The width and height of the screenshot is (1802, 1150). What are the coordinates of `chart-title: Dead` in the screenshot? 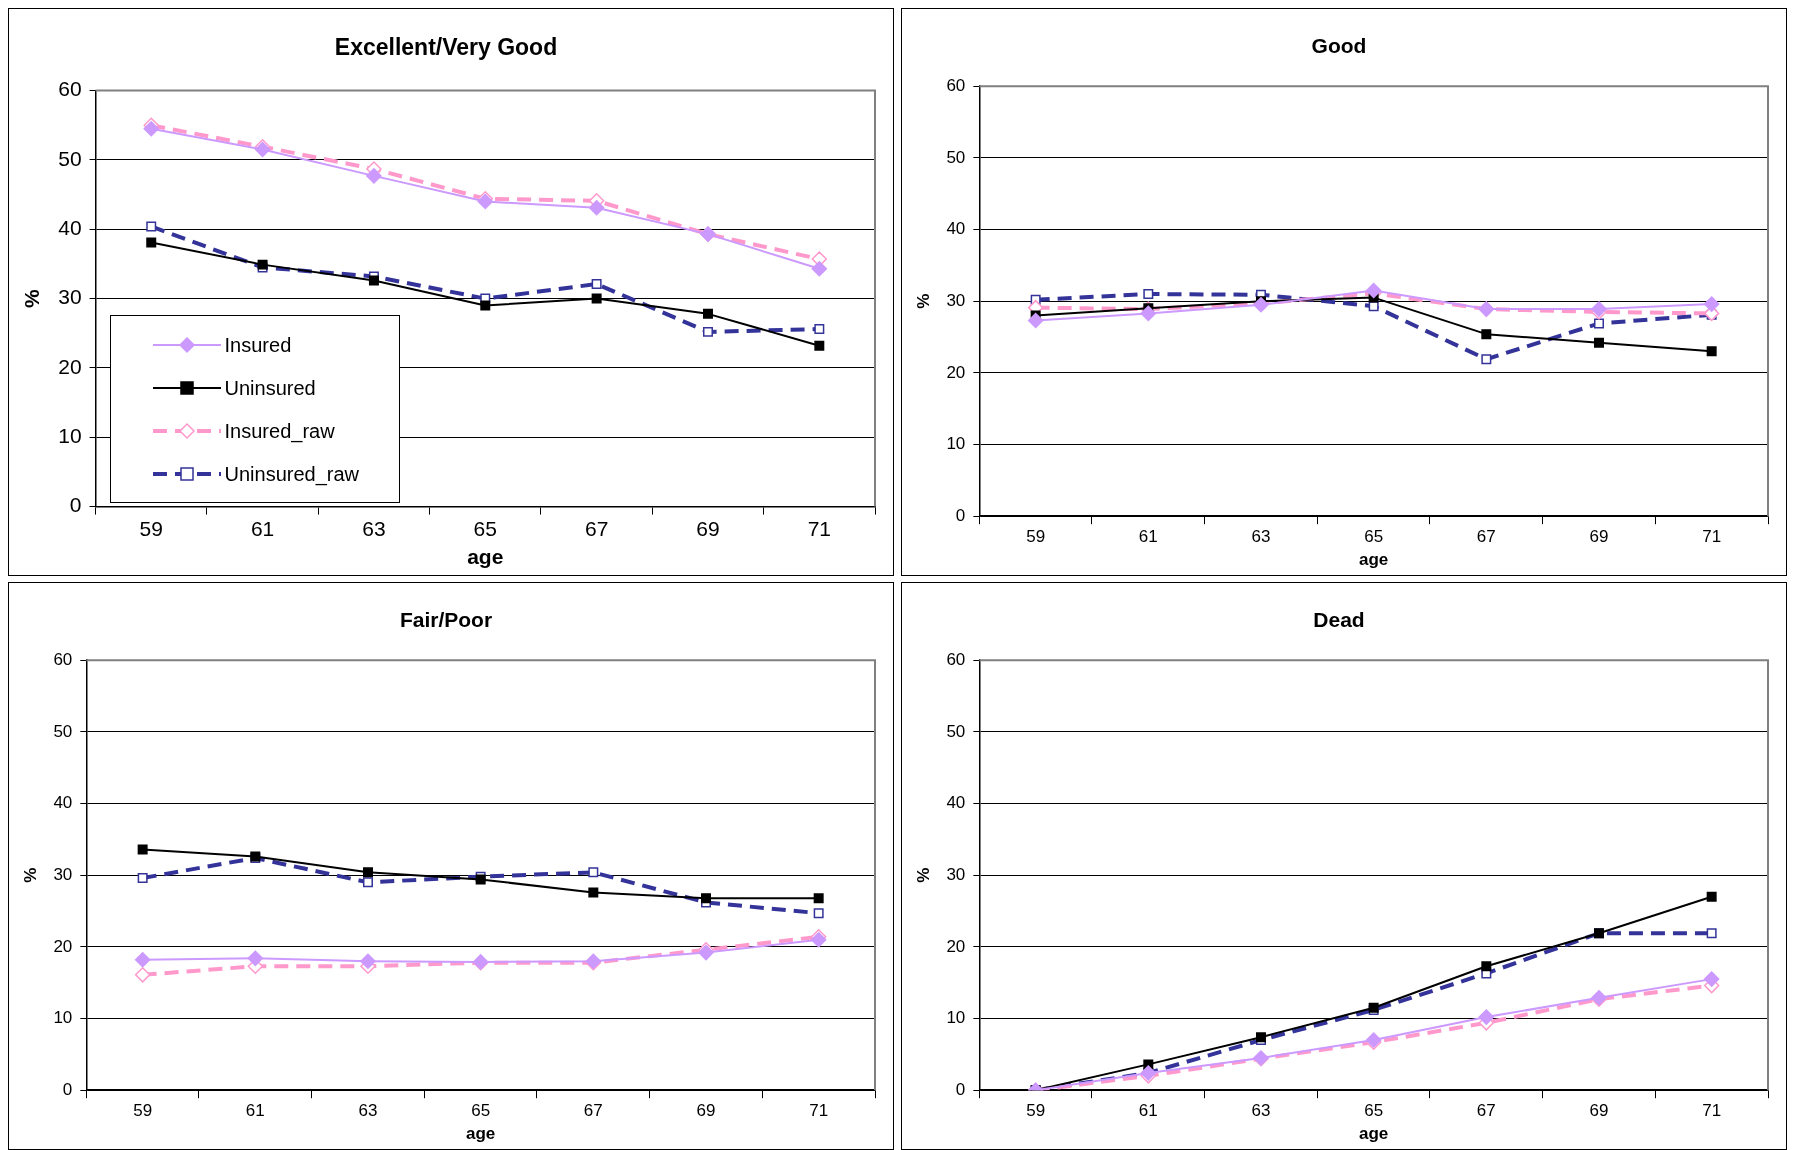 It's located at (1339, 620).